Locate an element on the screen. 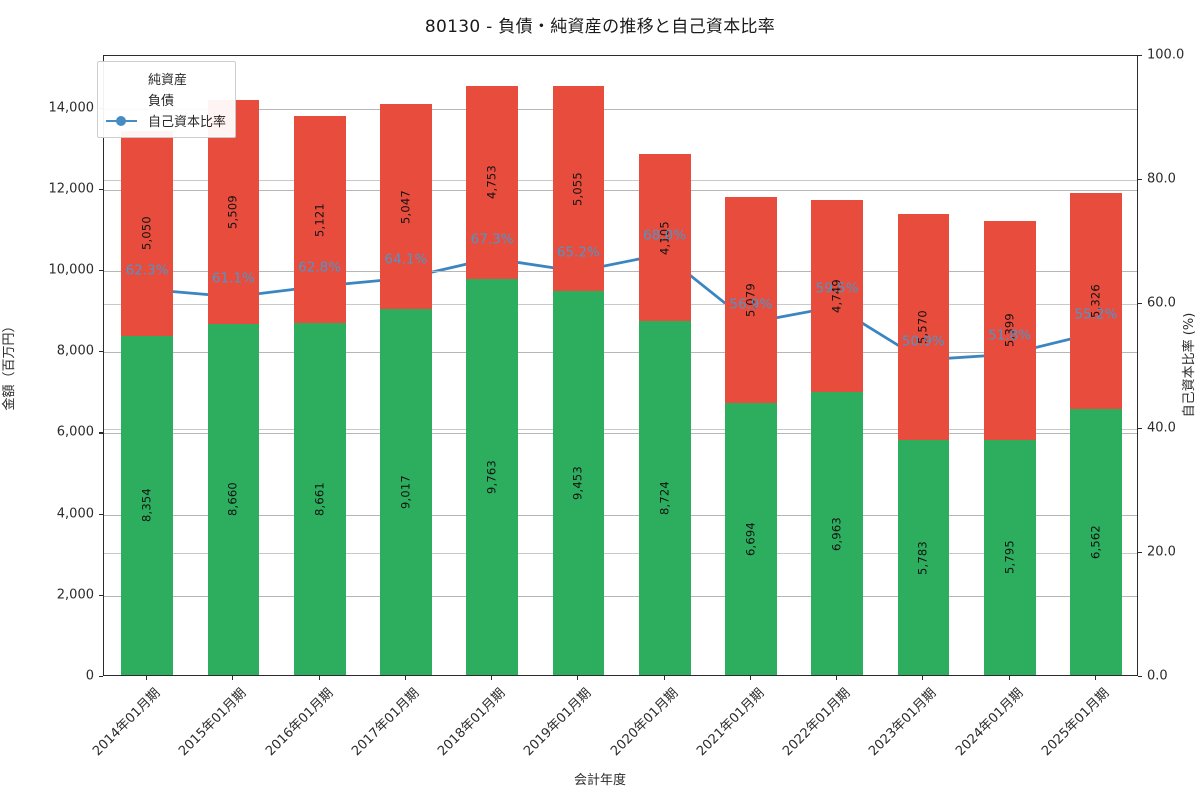 This screenshot has height=800, width=1200. equity-ratio-value-label: 56.9% is located at coordinates (751, 304).